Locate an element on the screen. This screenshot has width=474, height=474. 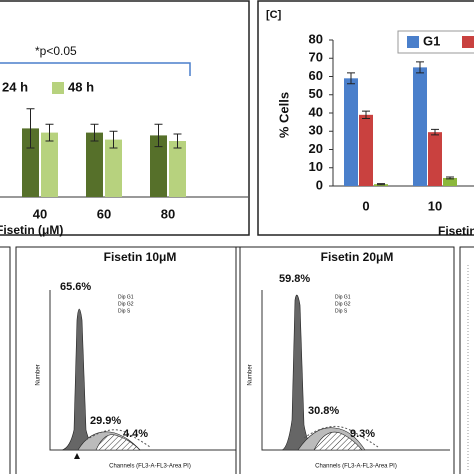
x-axis-label: Fisetin (μM) is located at coordinates (31, 230).